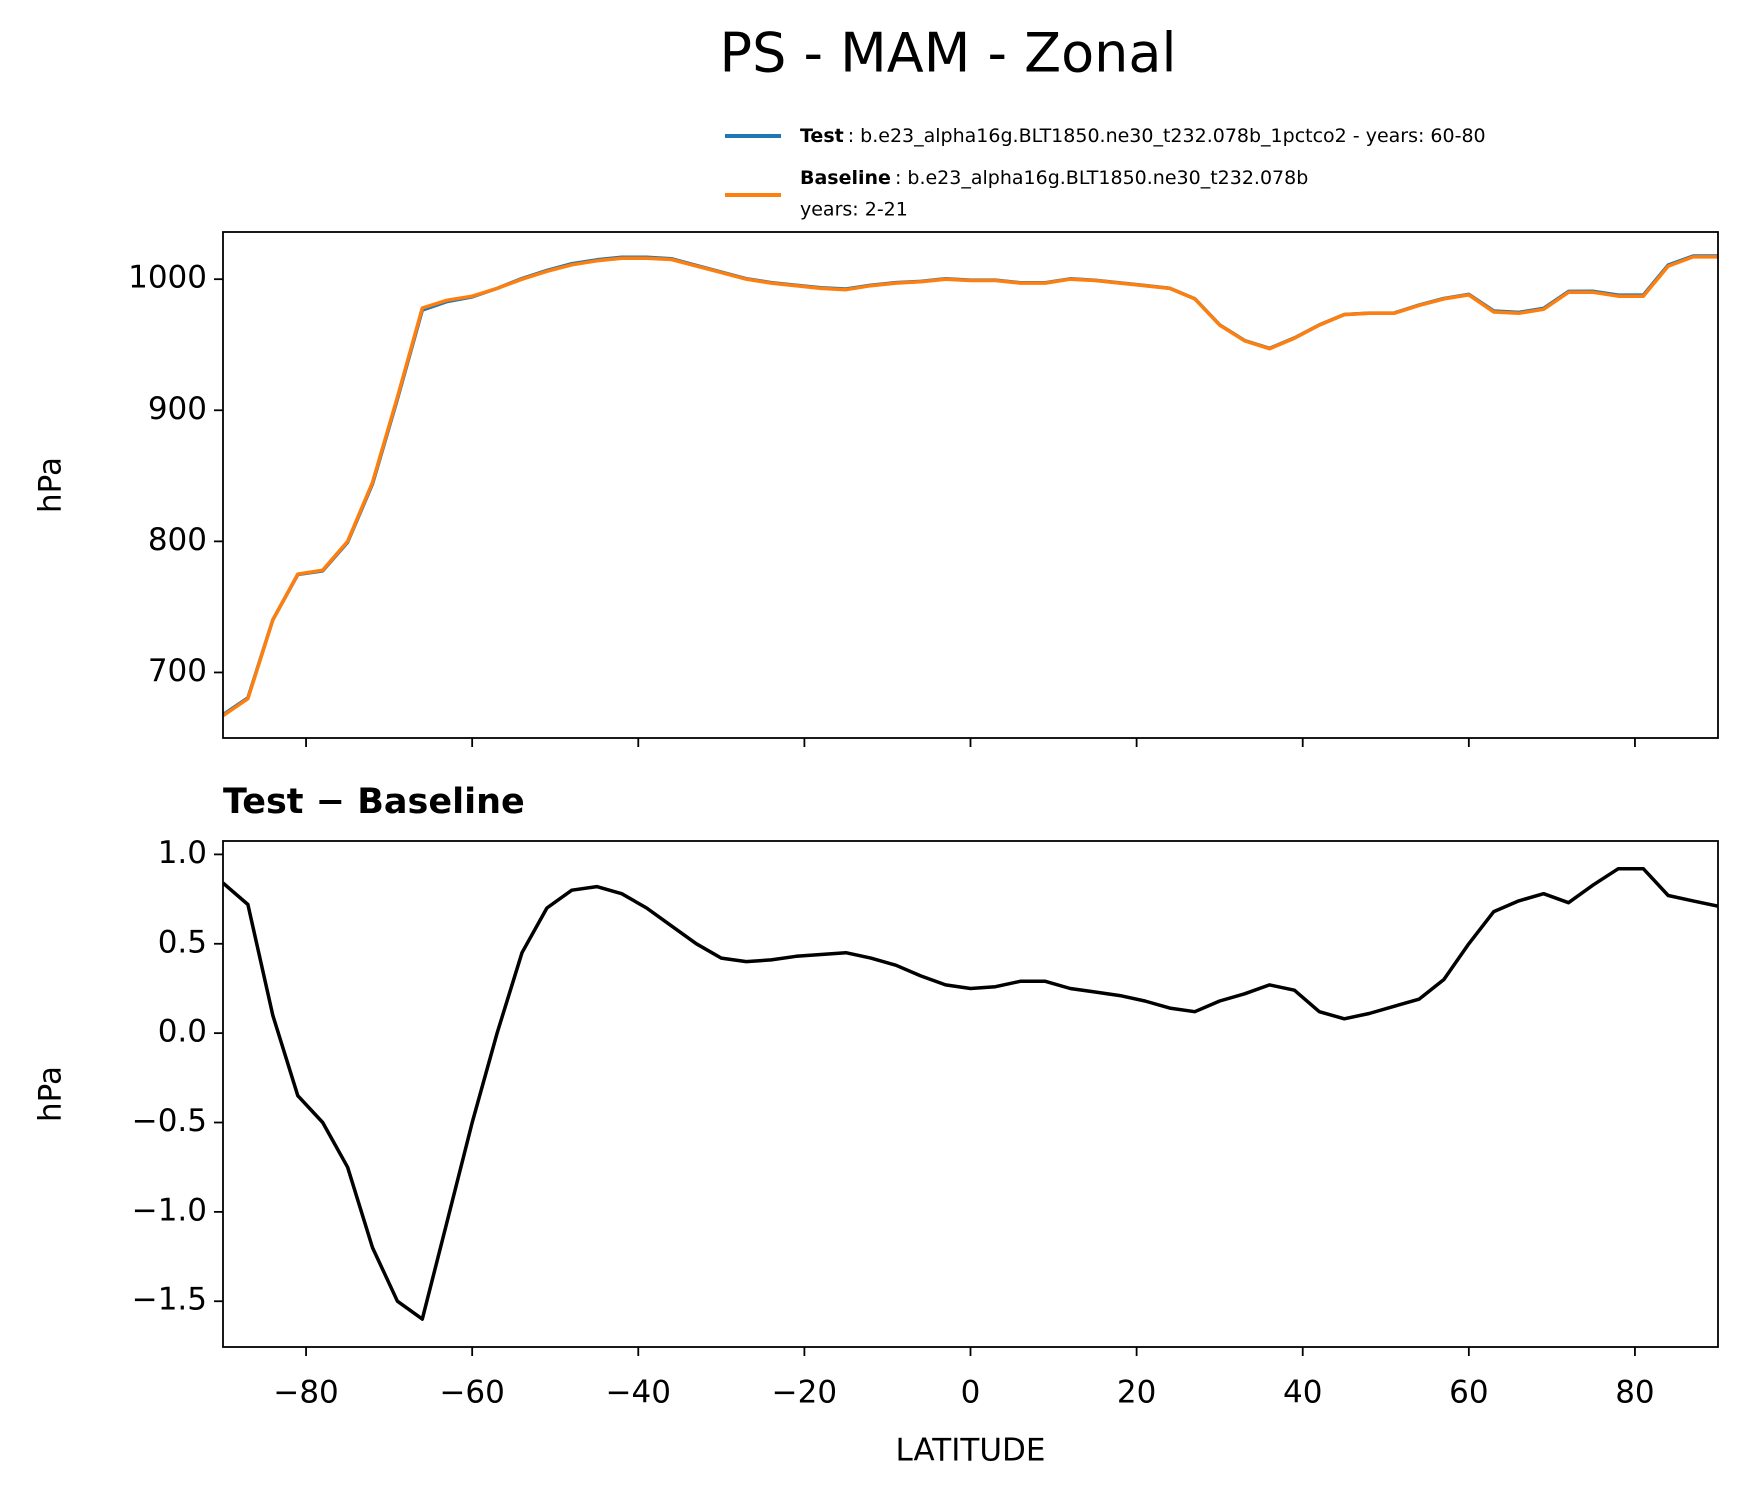  Describe the element at coordinates (182, 853) in the screenshot. I see `y-tick-label: 1.0` at that location.